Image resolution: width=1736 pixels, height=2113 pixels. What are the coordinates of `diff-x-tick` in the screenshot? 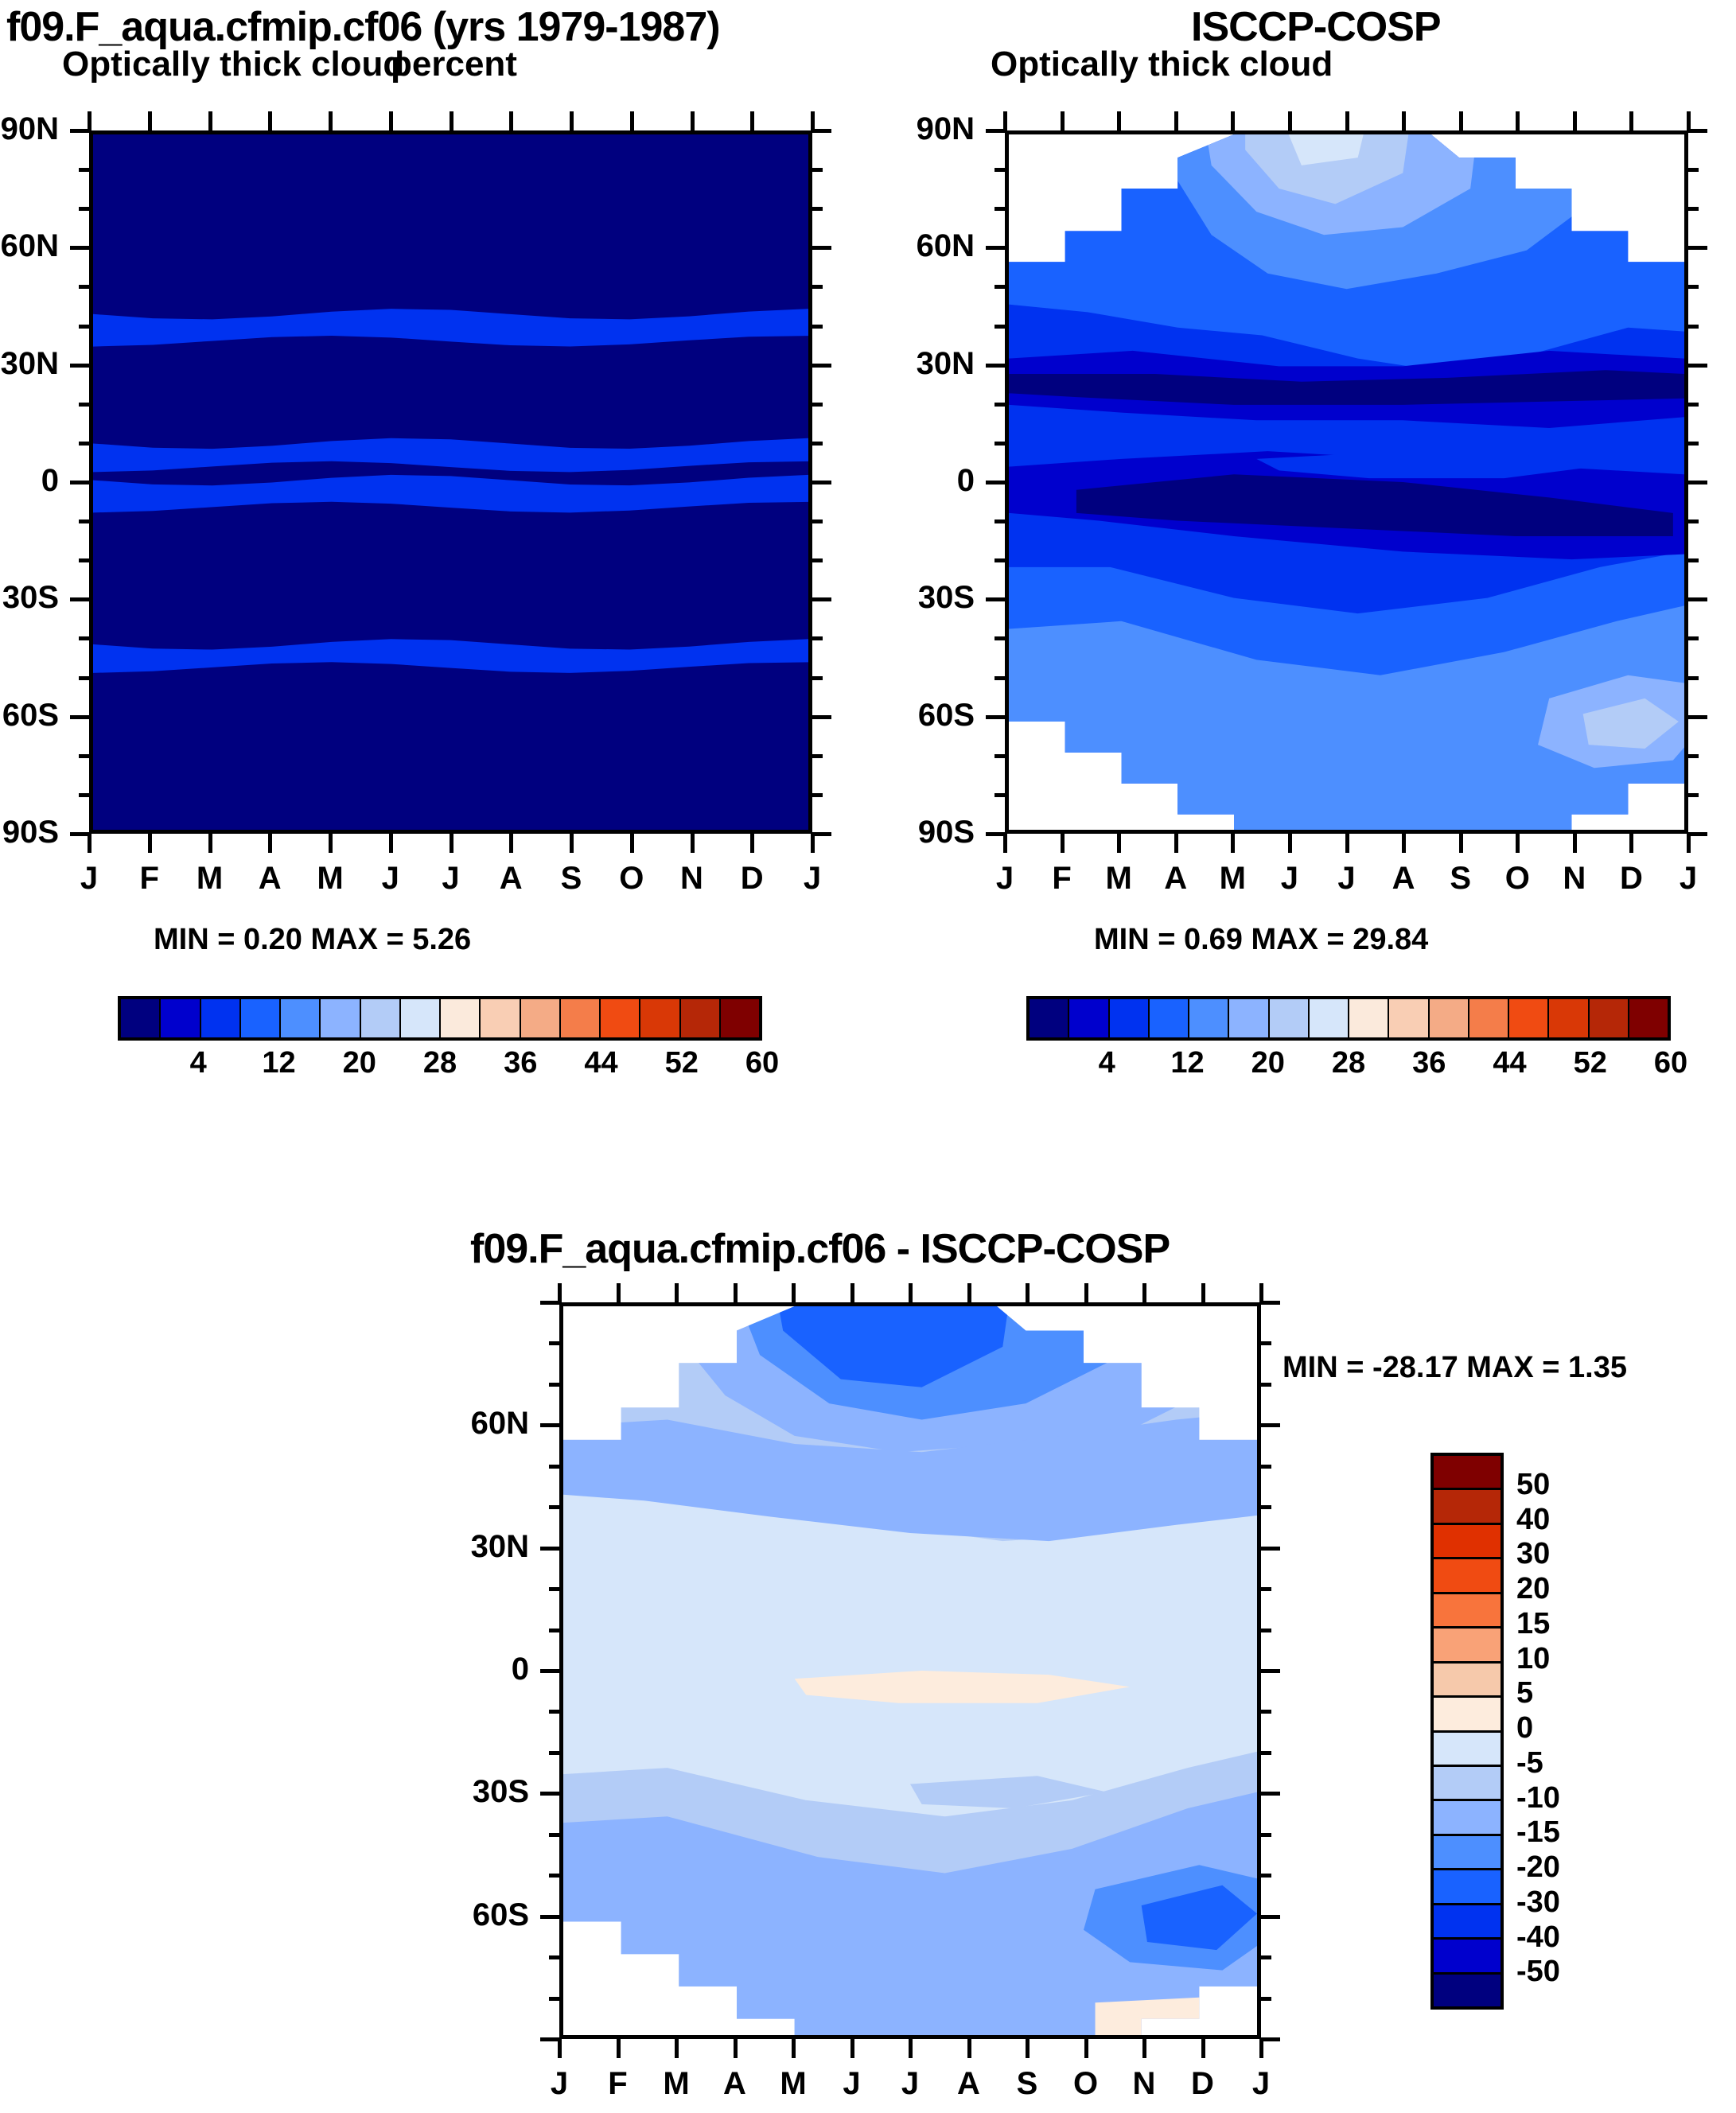 It's located at (1203, 2048).